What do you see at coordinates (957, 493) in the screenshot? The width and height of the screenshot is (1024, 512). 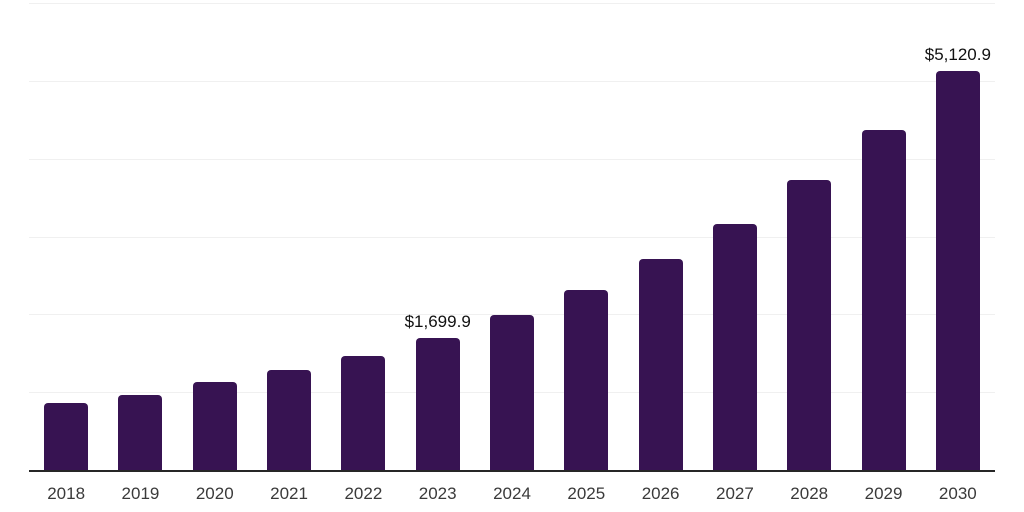 I see `x-tick-2030: 2030` at bounding box center [957, 493].